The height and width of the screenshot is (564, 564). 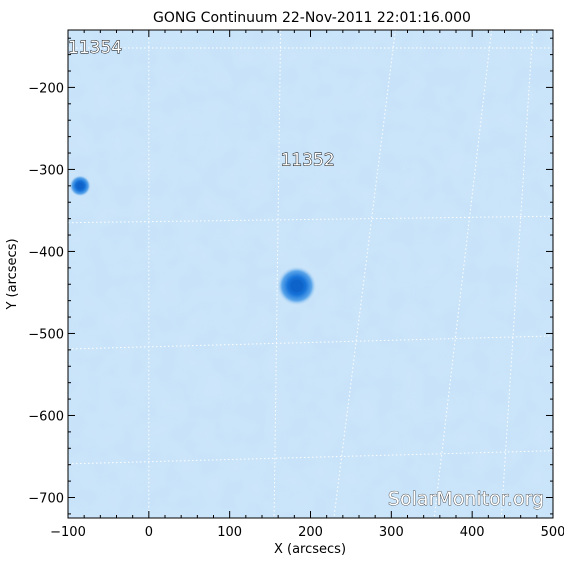 I want to click on region-label: 11354, so click(x=95, y=48).